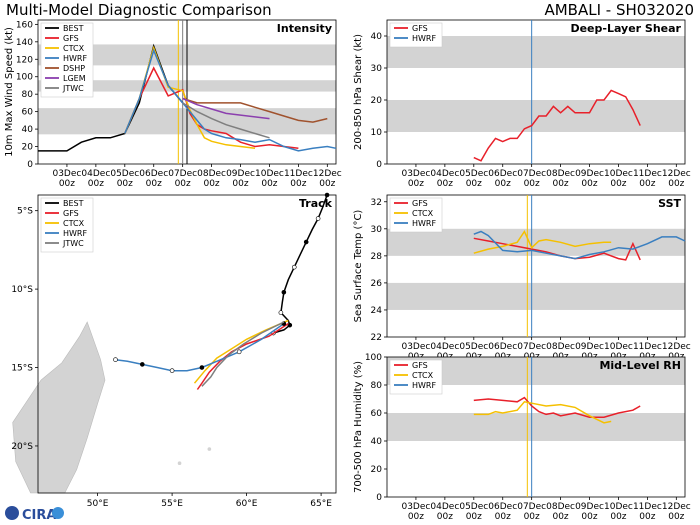  Describe the element at coordinates (226, 108) in the screenshot. I see `series-line-lgem` at that location.